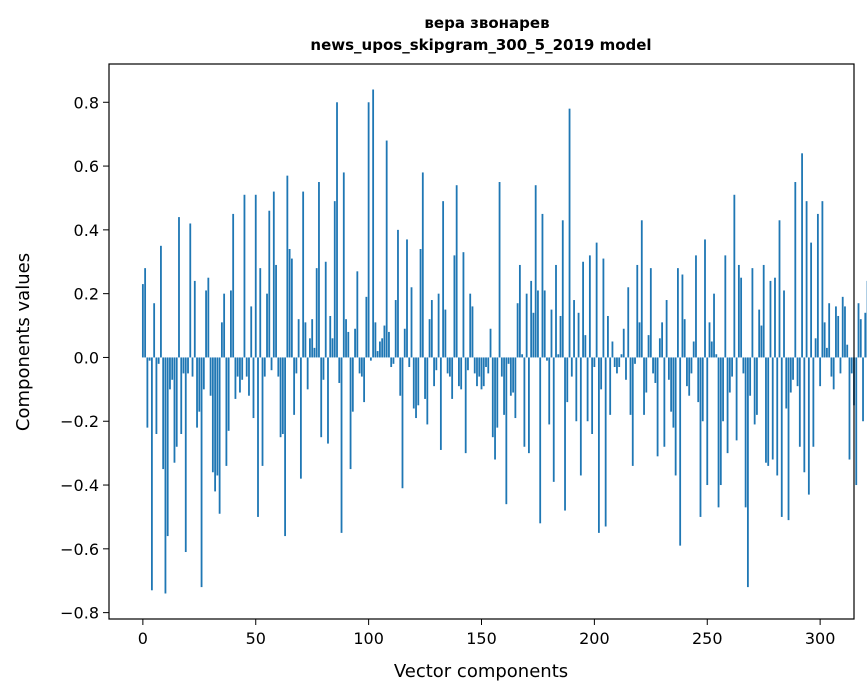 The width and height of the screenshot is (867, 696). What do you see at coordinates (23, 342) in the screenshot?
I see `y-axis-label: Components values` at bounding box center [23, 342].